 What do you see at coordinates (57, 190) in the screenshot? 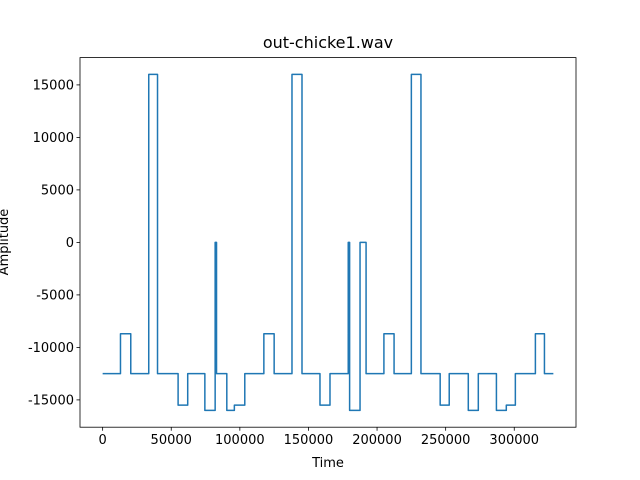
I see `y-tick-label: 5000` at bounding box center [57, 190].